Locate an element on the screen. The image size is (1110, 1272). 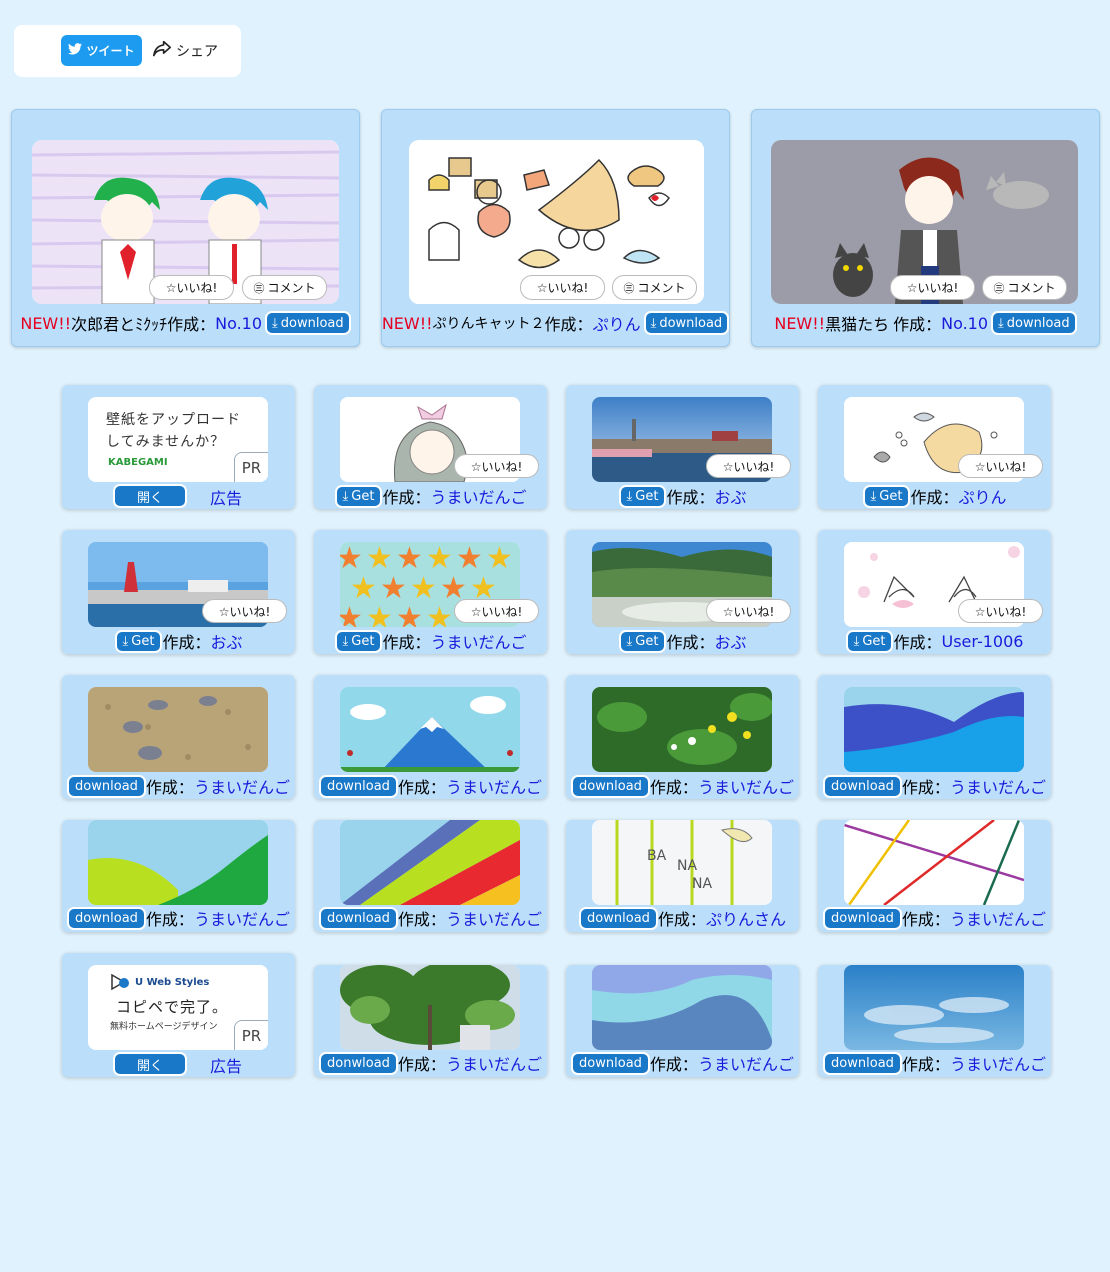
card-meta: download 作成： うまいだんご is located at coordinates (934, 1063).